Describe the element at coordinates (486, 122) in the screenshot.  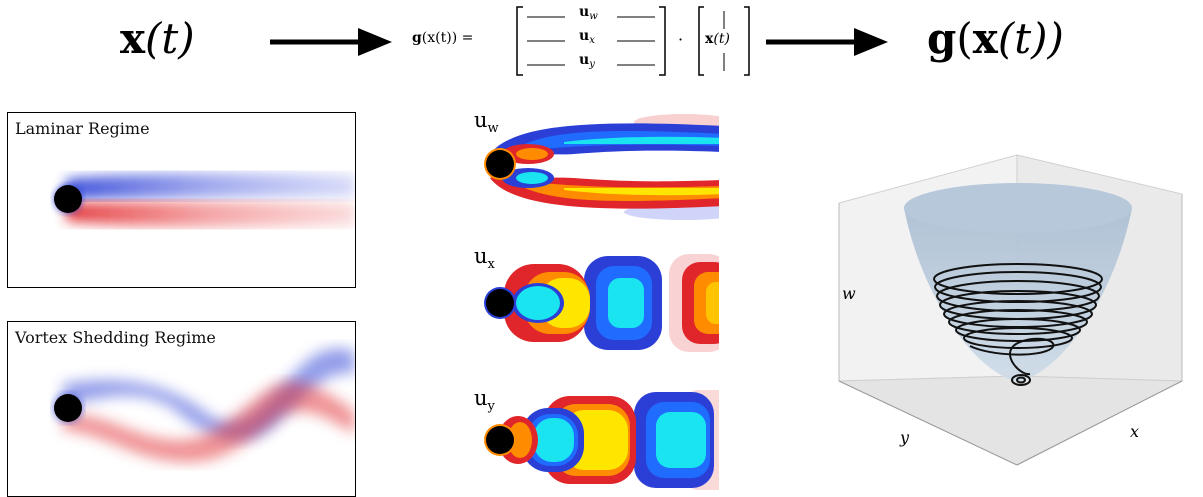
I see `mode-label-uw: uw` at that location.